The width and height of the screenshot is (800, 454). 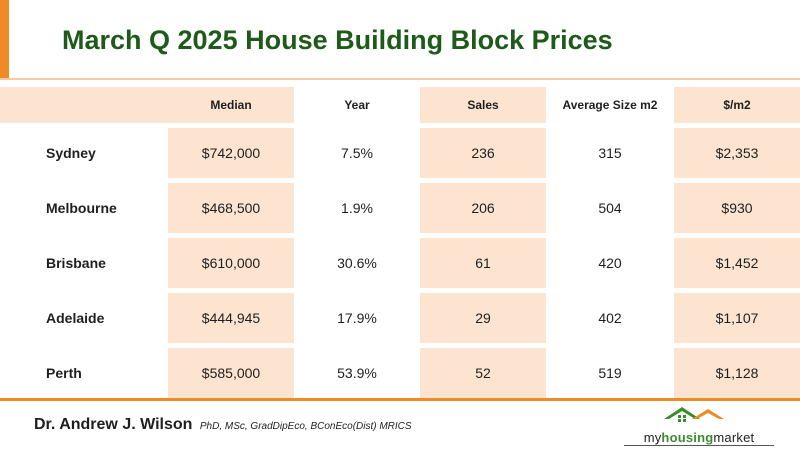 I want to click on logo-text-market: market, so click(x=734, y=437).